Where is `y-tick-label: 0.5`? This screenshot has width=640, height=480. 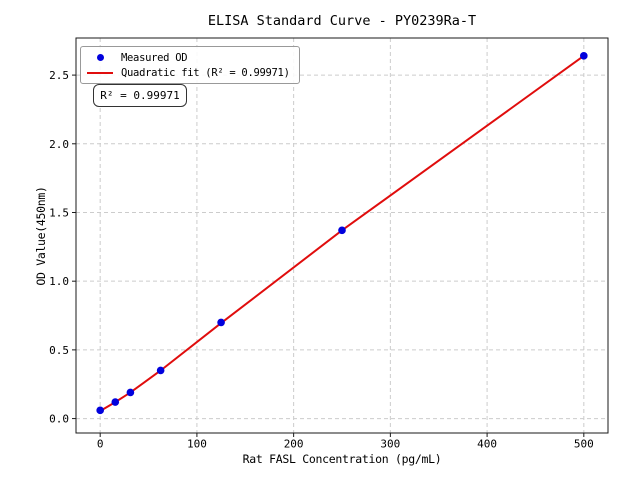
y-tick-label: 0.5 is located at coordinates (59, 350).